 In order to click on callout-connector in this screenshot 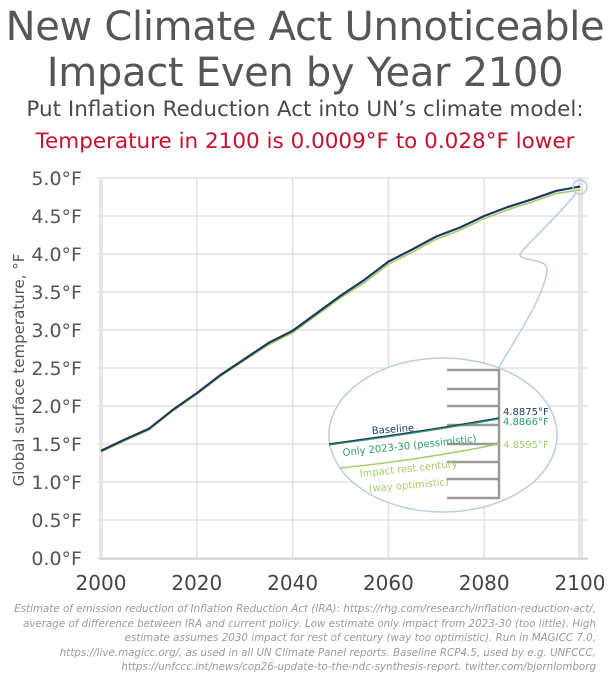, I will do `click(537, 280)`.